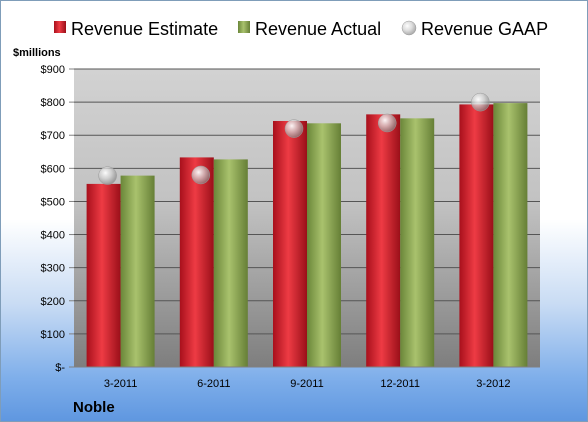  I want to click on y-tick-label: $400, so click(53, 236).